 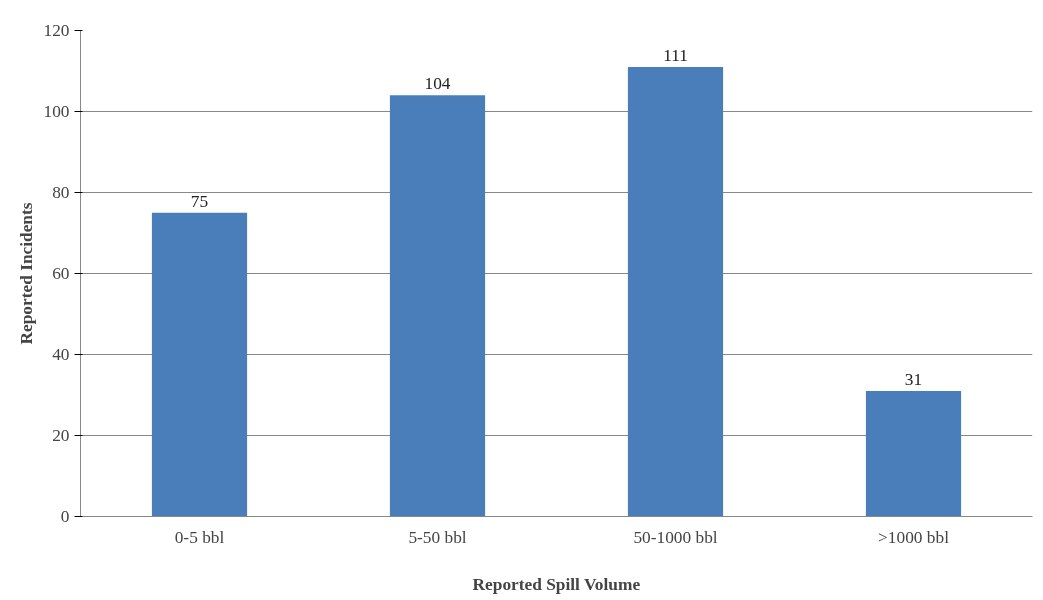 I want to click on data-label: 104, so click(x=437, y=84).